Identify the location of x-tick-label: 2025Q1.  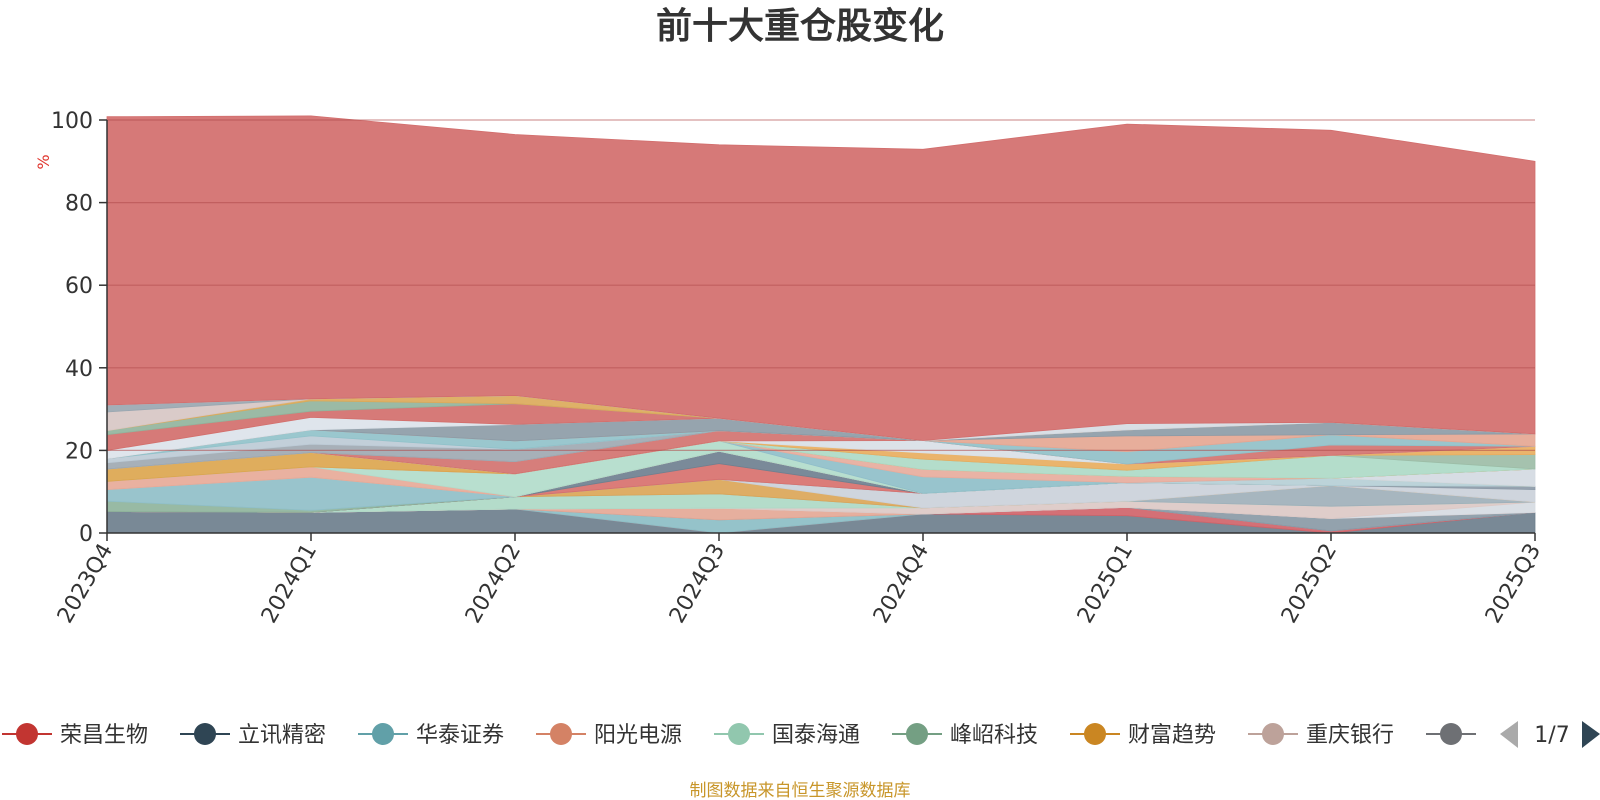
(1105, 584).